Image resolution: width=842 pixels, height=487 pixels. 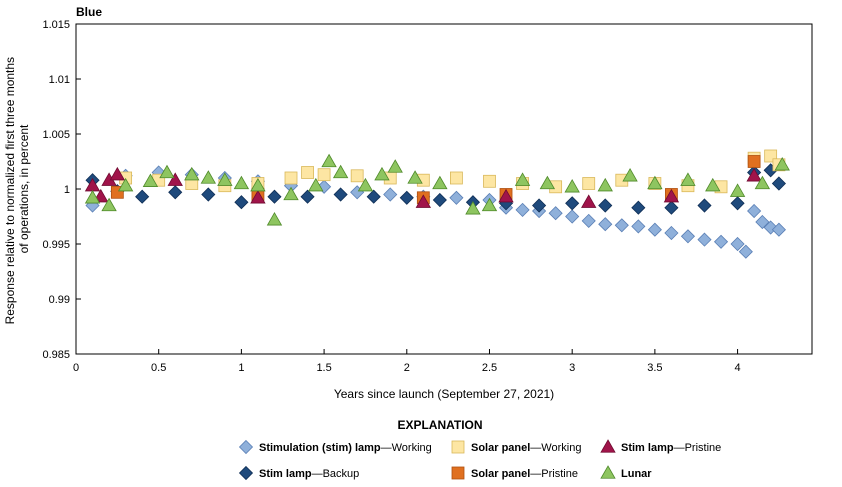 What do you see at coordinates (423, 187) in the screenshot?
I see `series-stim_pristine` at bounding box center [423, 187].